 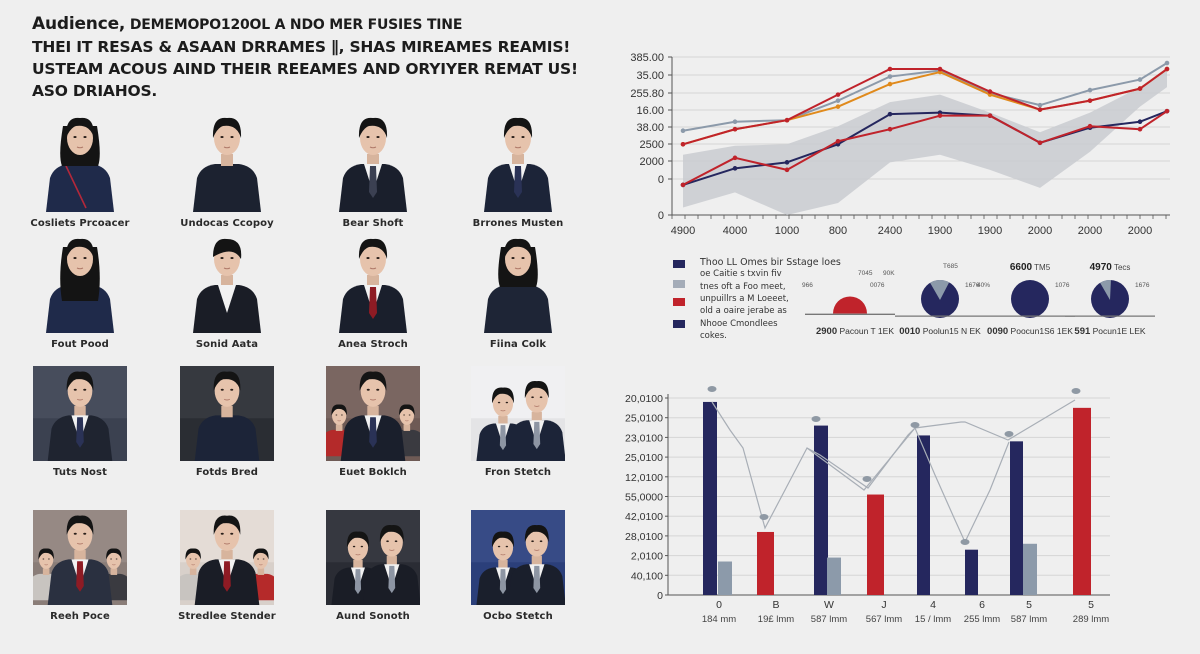 I want to click on pie-chart: 7045 966 0076 2900 Pacoun T 1EK, so click(x=855, y=300).